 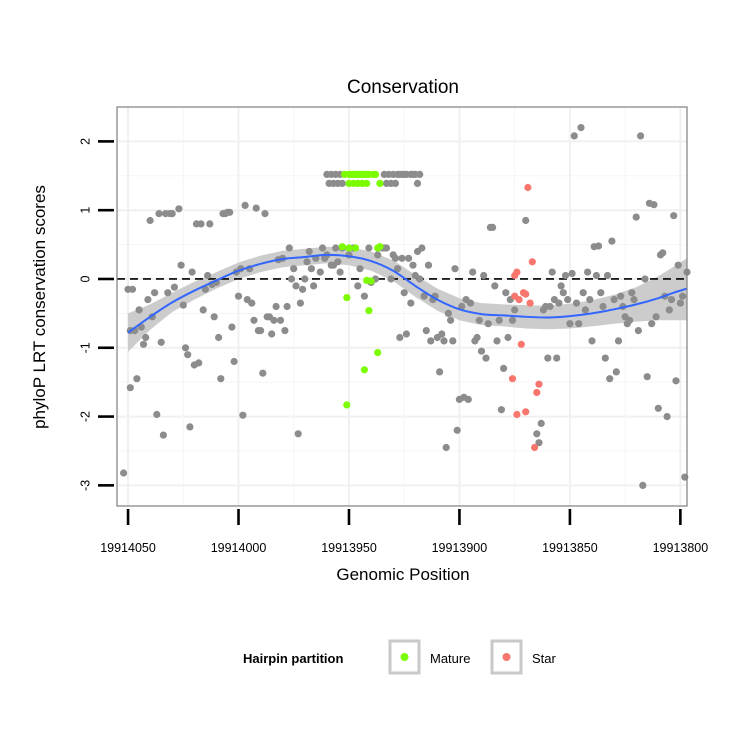 What do you see at coordinates (349, 548) in the screenshot?
I see `x-tick-label: 19913950` at bounding box center [349, 548].